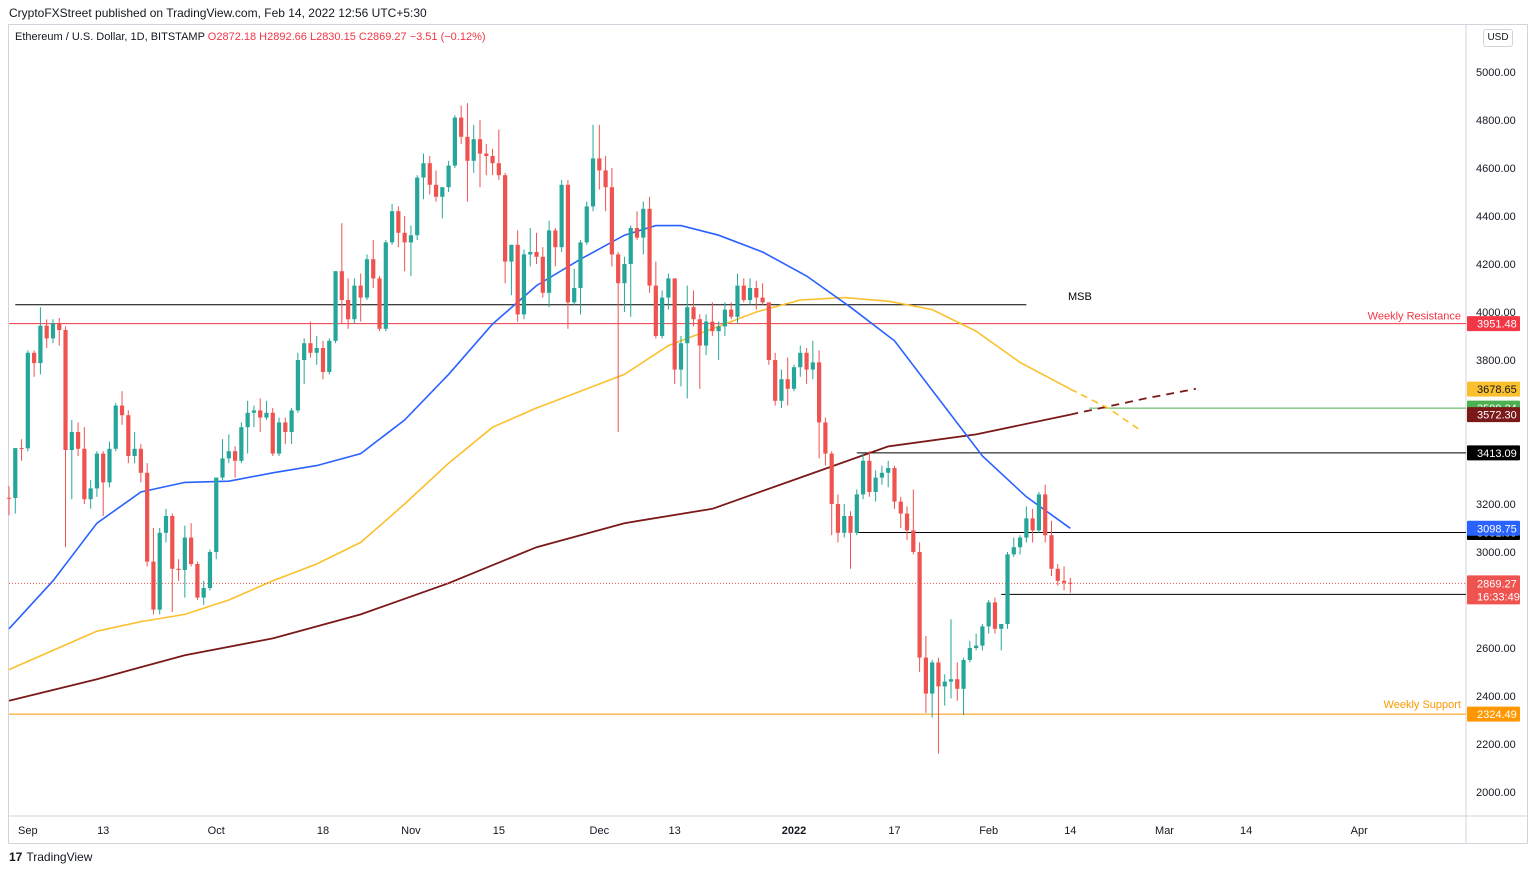  What do you see at coordinates (1496, 553) in the screenshot?
I see `y-tick-label: 3000.00` at bounding box center [1496, 553].